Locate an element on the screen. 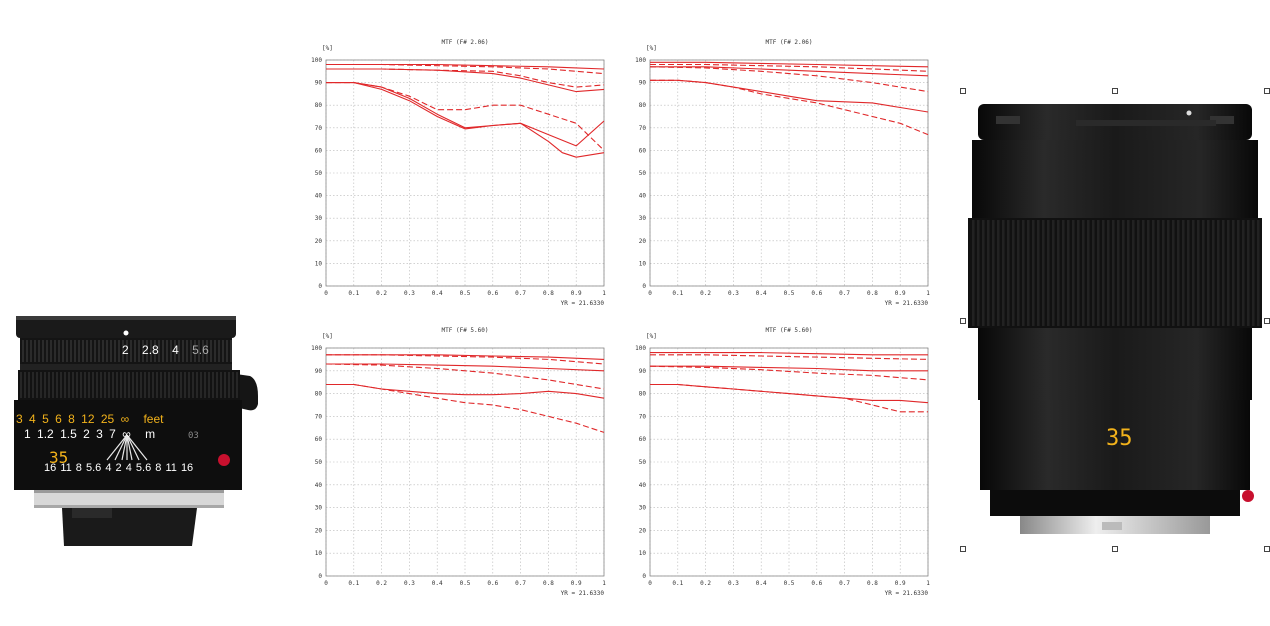 The width and height of the screenshot is (1270, 626). dof-mark: 2 is located at coordinates (118, 468).